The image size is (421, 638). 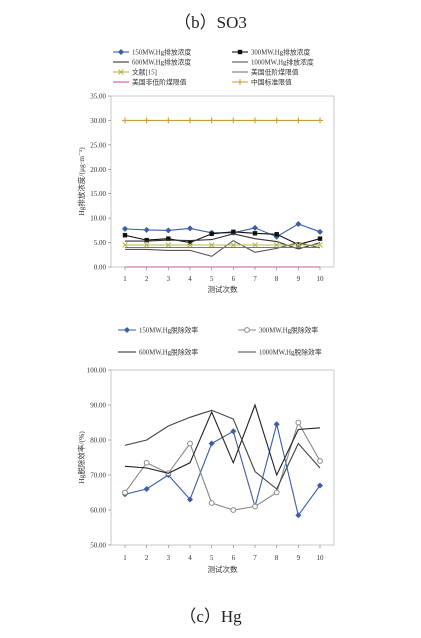 What do you see at coordinates (98, 546) in the screenshot?
I see `y-tick-label: 50.00` at bounding box center [98, 546].